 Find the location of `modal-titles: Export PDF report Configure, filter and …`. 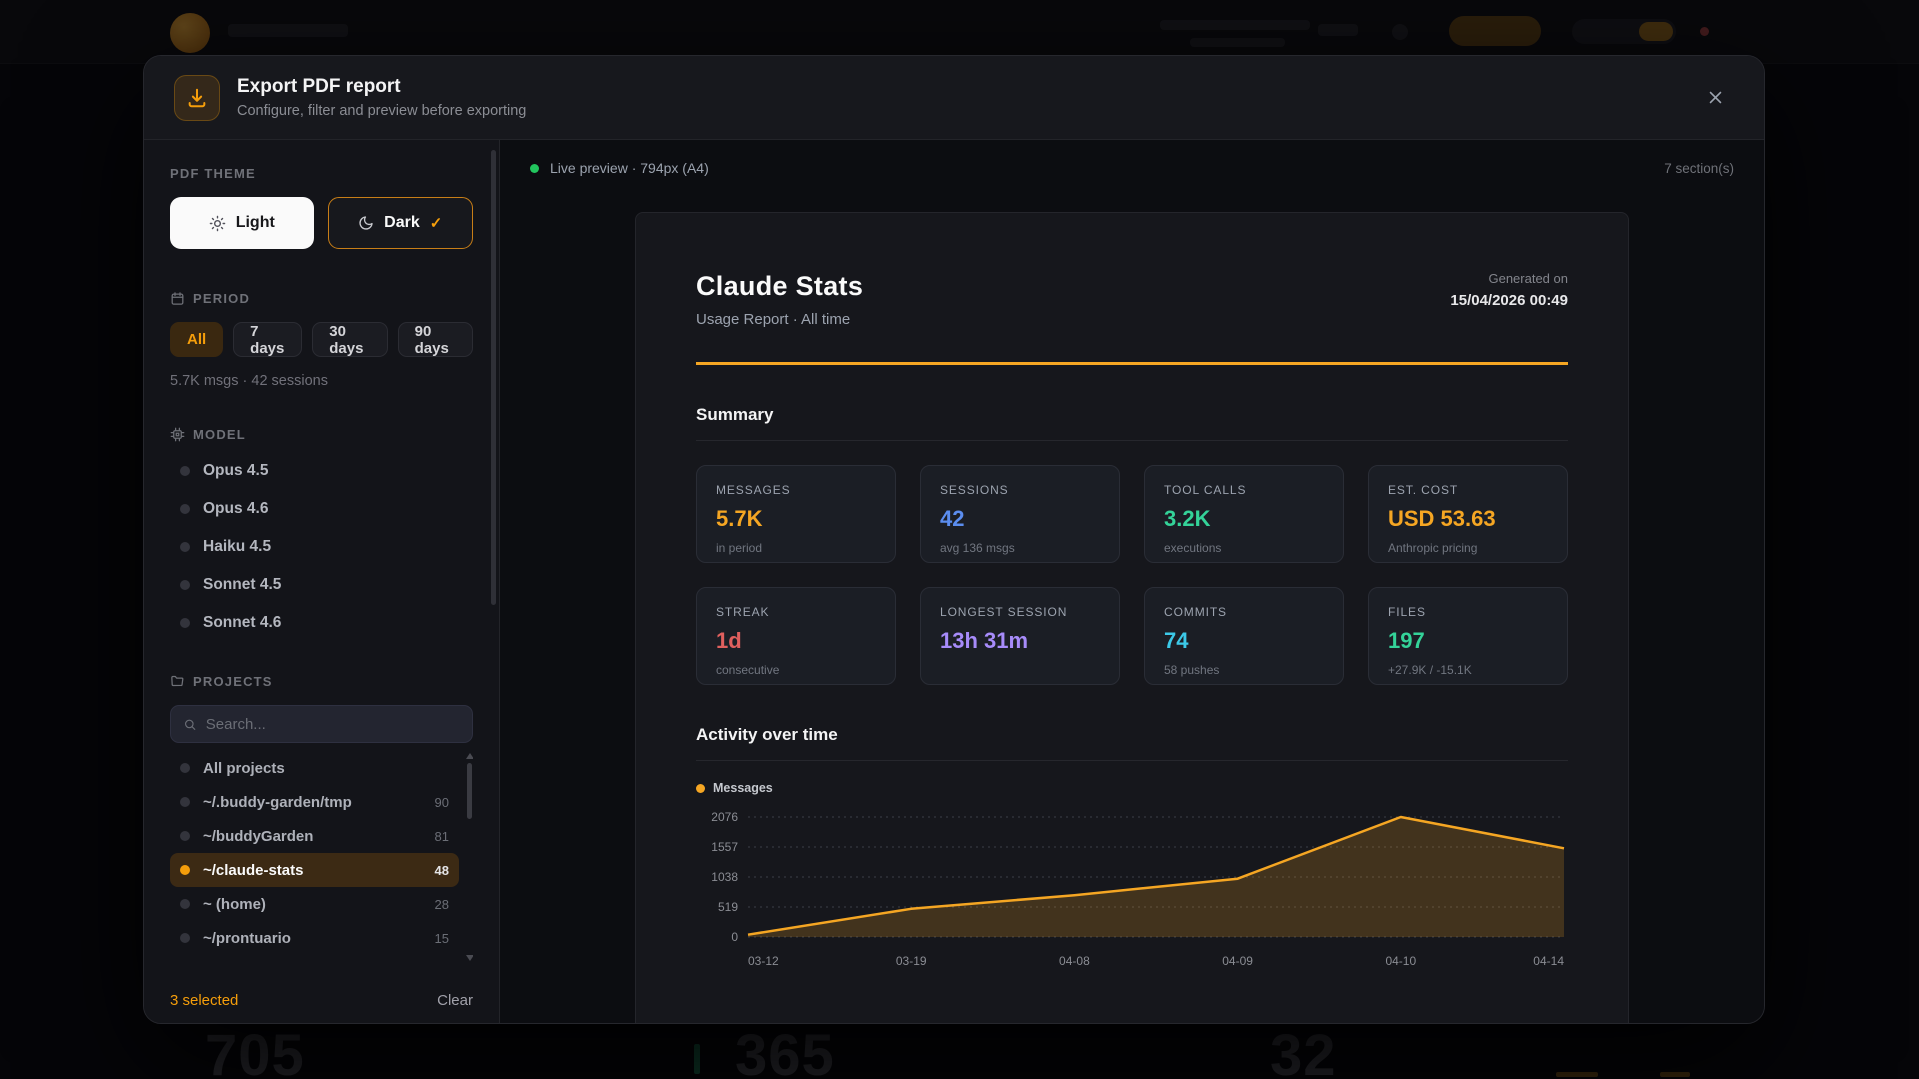

modal-titles: Export PDF report Configure, filter and … is located at coordinates (381, 97).